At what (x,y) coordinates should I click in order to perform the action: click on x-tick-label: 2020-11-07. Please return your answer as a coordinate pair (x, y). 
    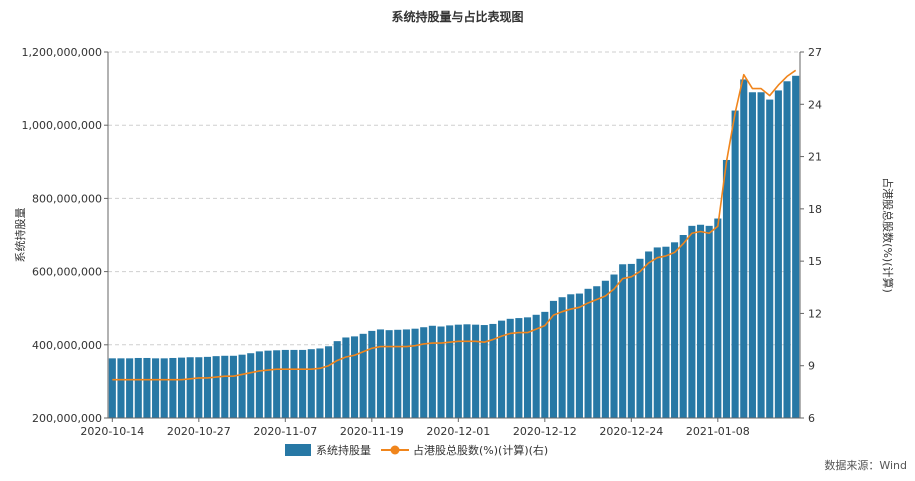
    Looking at the image, I should click on (285, 431).